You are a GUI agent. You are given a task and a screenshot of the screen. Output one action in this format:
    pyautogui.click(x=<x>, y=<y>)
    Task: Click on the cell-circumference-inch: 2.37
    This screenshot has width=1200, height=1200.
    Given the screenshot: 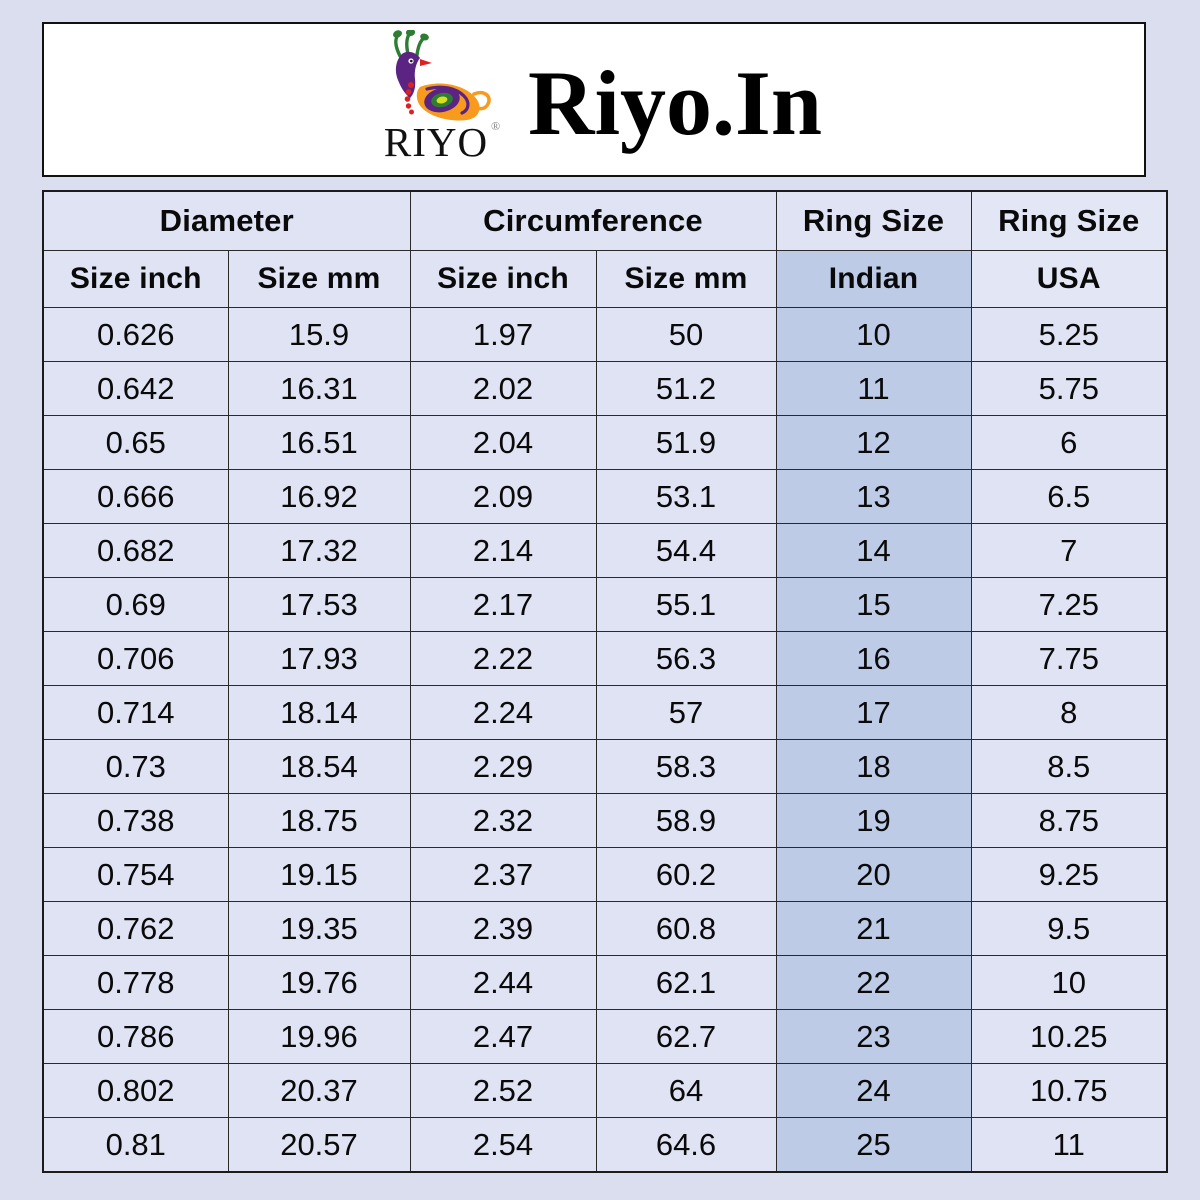 What is the action you would take?
    pyautogui.click(x=503, y=874)
    